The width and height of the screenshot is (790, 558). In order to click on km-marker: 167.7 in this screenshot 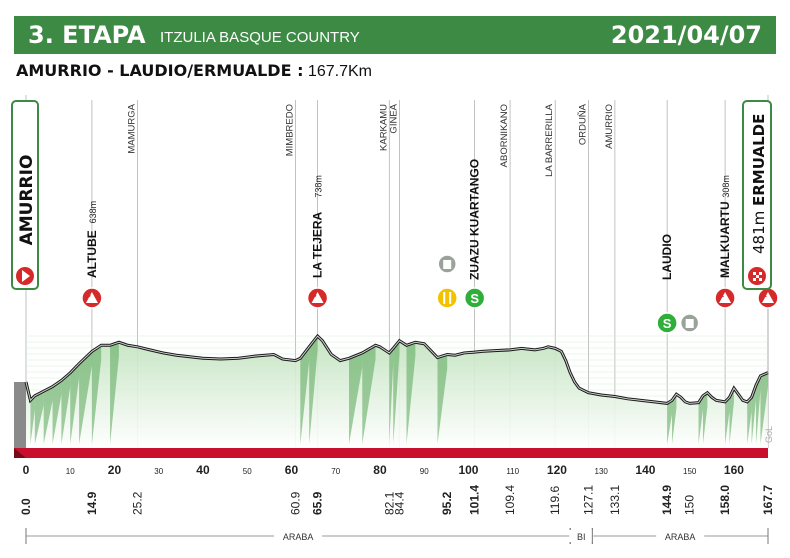, I will do `click(768, 500)`.